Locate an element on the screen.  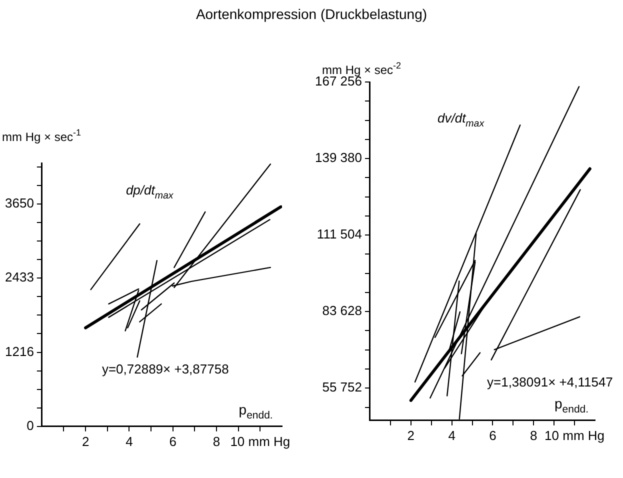
y-tick-label: 0 is located at coordinates (30, 425).